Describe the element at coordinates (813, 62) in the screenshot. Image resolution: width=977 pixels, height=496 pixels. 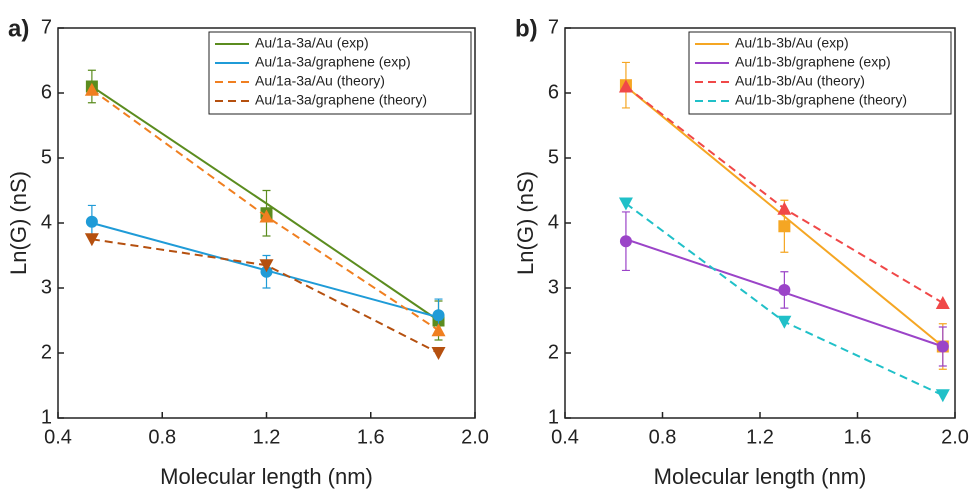
I see `legend-label: Au/1b-3b/graphene (exp)` at that location.